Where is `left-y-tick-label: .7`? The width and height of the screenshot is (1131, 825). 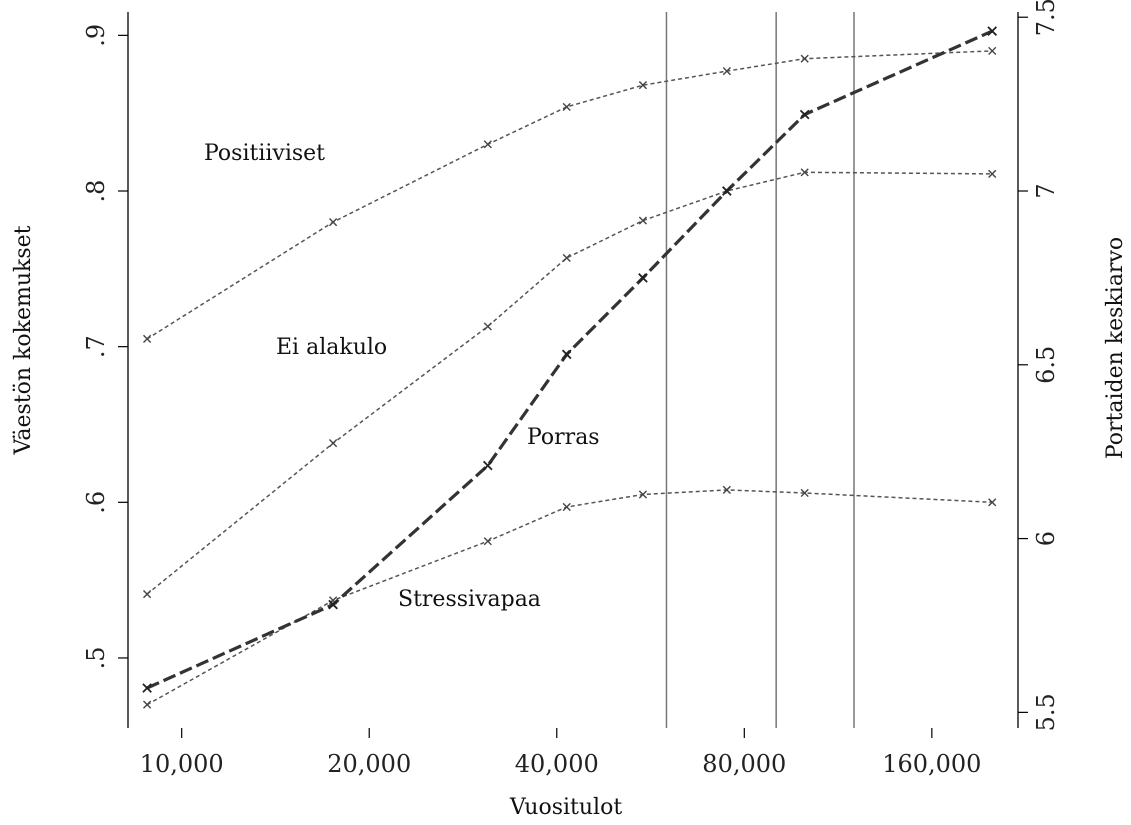 left-y-tick-label: .7 is located at coordinates (96, 346).